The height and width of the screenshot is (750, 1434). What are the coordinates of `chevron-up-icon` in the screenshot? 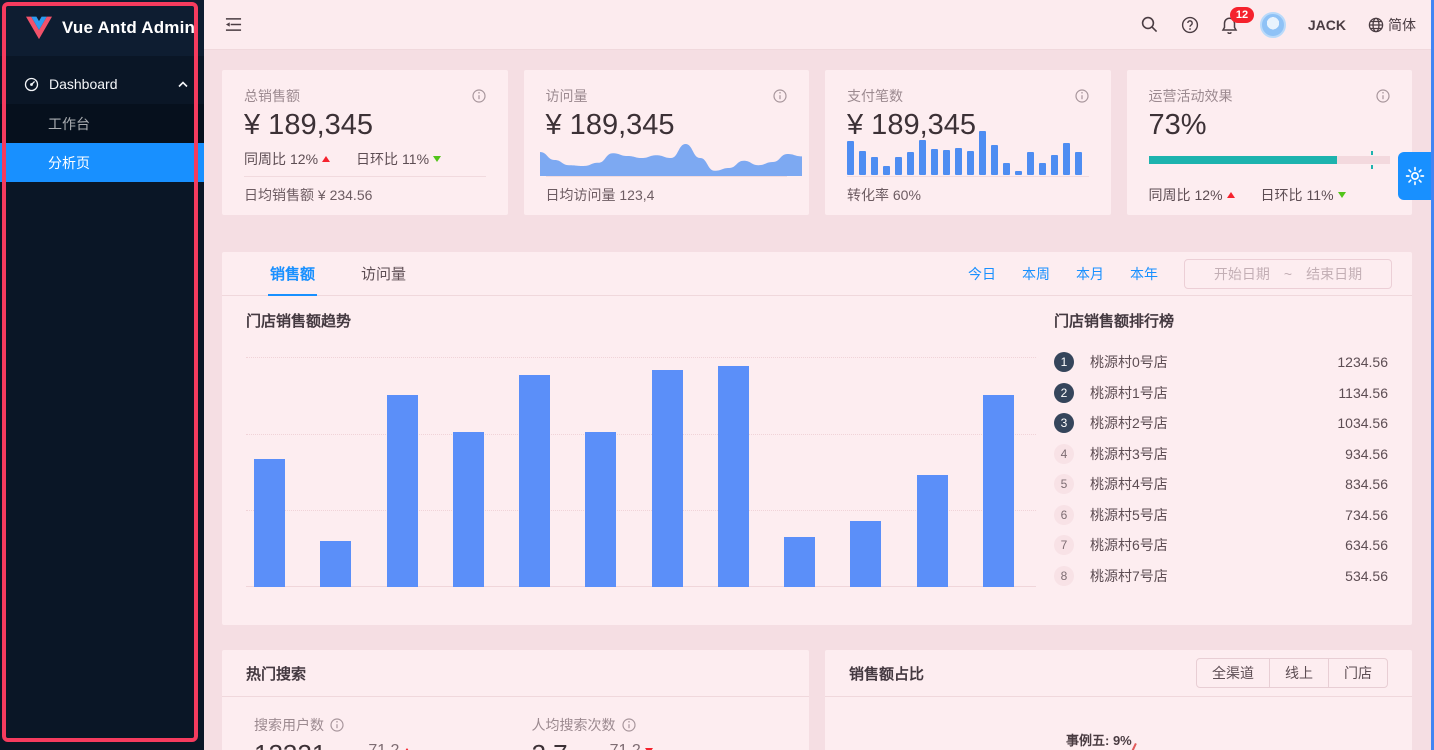 It's located at (183, 84).